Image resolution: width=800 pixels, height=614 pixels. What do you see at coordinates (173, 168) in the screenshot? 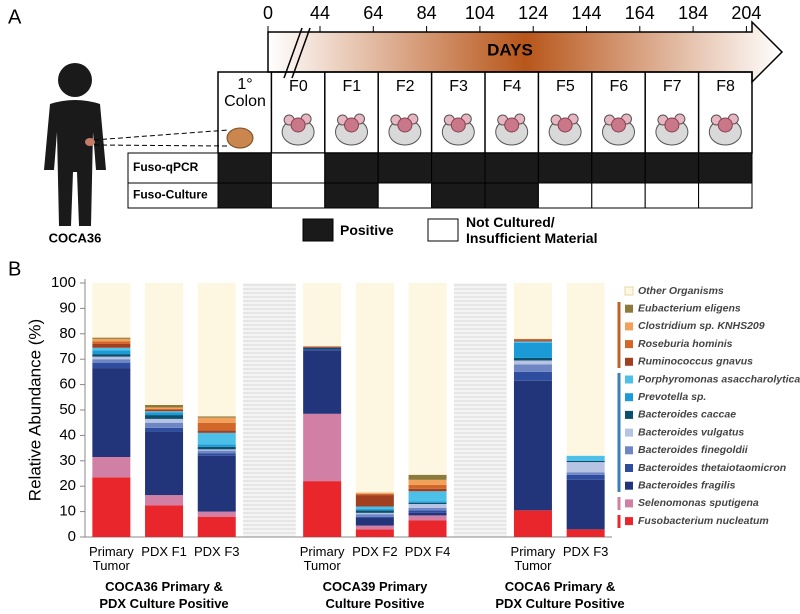
I see `assay-label-box` at bounding box center [173, 168].